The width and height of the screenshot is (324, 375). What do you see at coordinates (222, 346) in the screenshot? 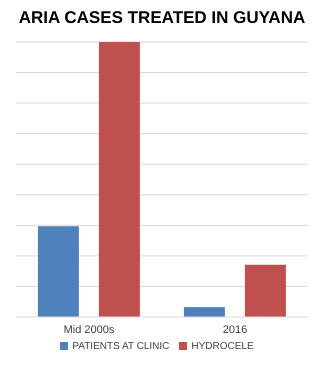
I see `legend-label: HYDROCELE` at bounding box center [222, 346].